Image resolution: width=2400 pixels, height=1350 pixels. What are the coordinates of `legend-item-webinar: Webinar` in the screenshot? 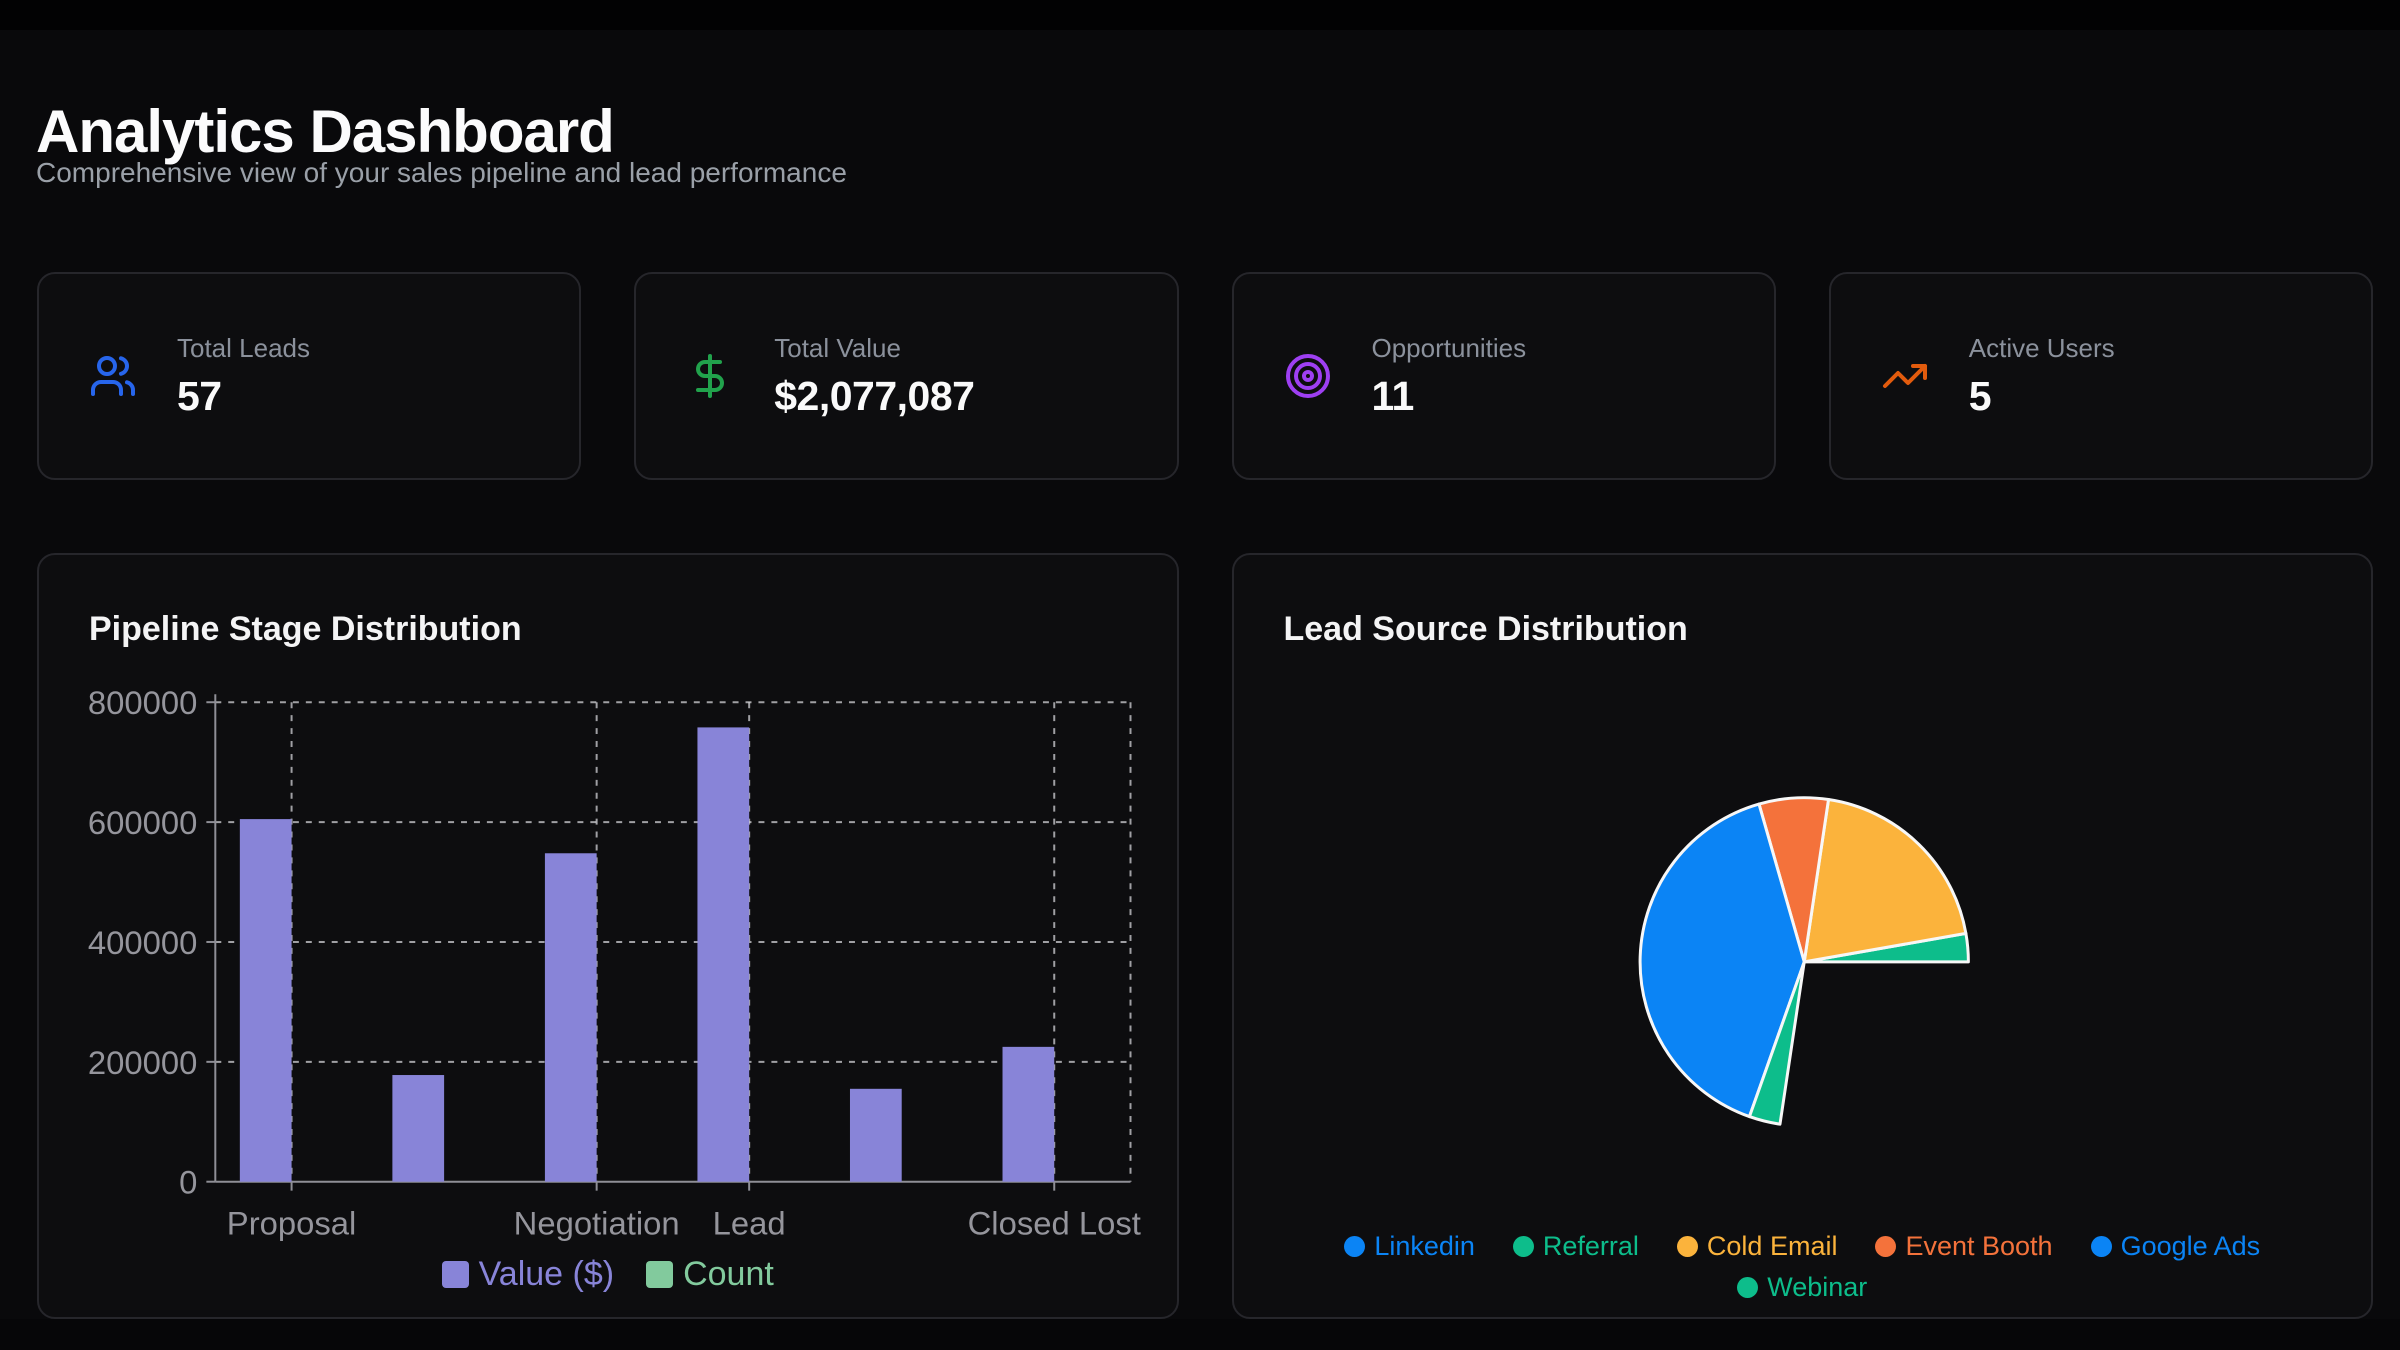 It's located at (1802, 1287).